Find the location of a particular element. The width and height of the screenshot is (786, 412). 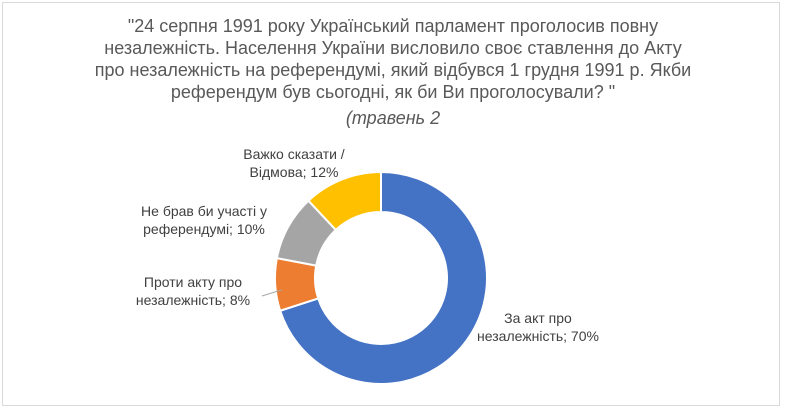

data-label-line: Не брав би участі у is located at coordinates (204, 211).